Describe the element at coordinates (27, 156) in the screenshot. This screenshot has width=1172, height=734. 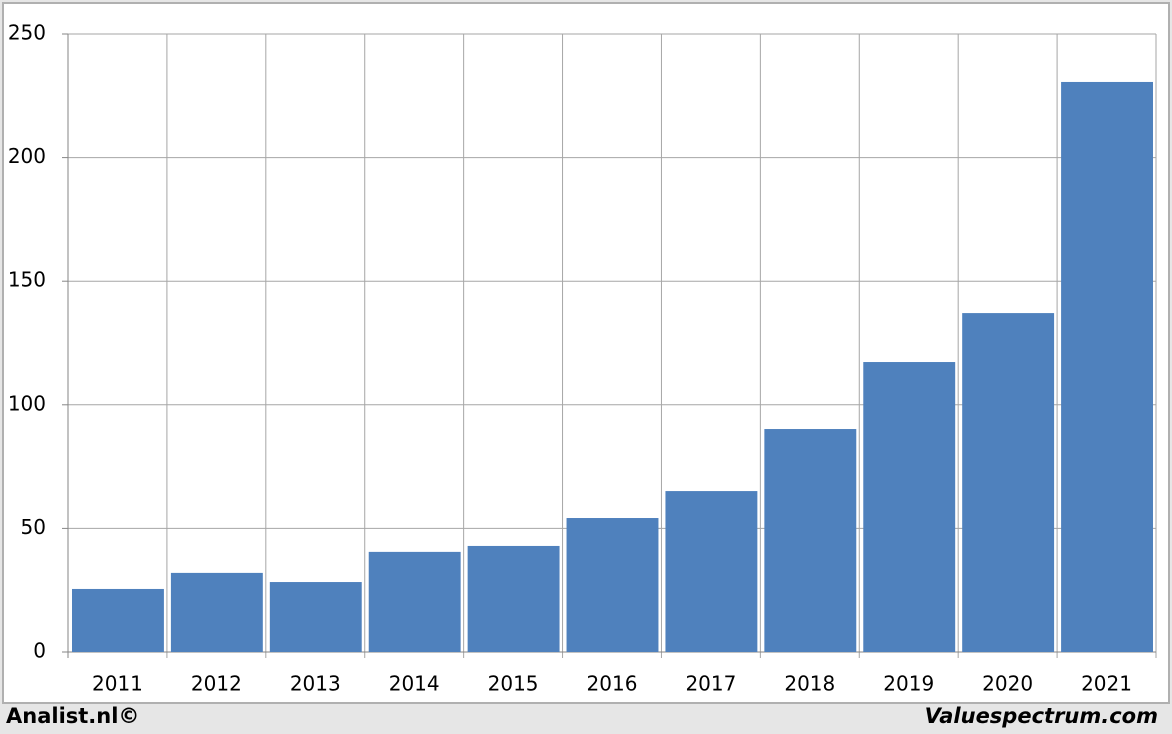
I see `y-tick-label: 200` at that location.